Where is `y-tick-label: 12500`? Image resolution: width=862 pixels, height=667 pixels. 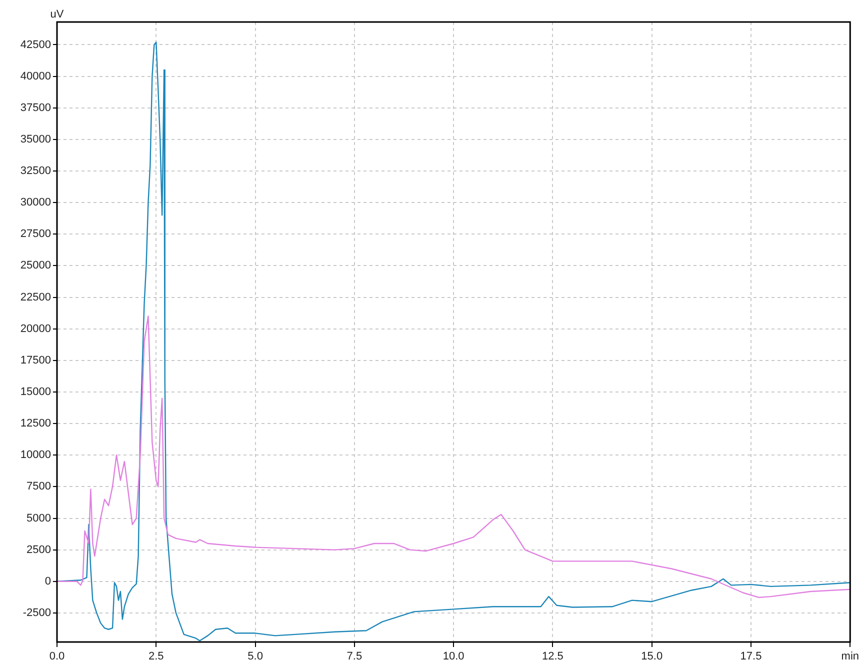 y-tick-label: 12500 is located at coordinates (35, 424).